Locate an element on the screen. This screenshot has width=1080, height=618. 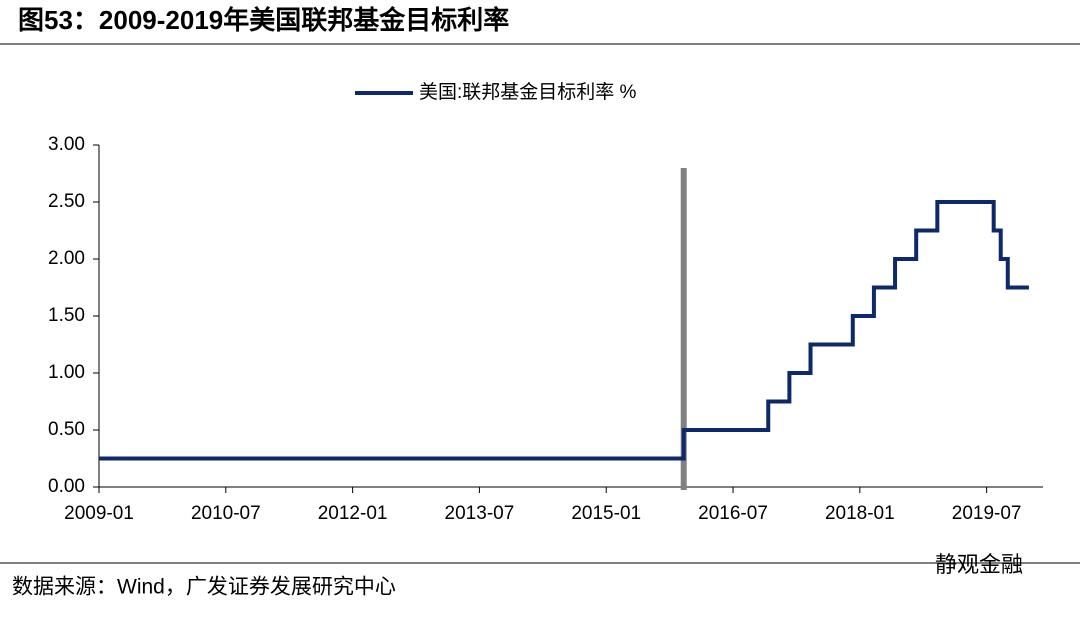
x-tick-label: 2019-07 is located at coordinates (987, 513).